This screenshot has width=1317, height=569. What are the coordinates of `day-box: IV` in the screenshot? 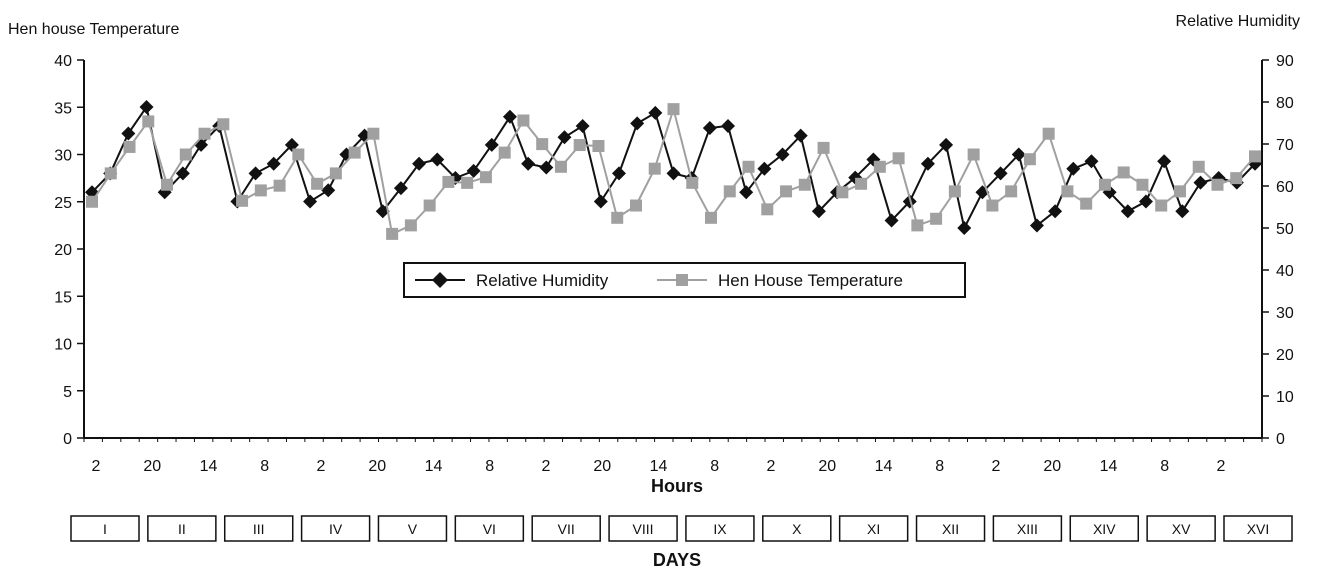 It's located at (335, 528).